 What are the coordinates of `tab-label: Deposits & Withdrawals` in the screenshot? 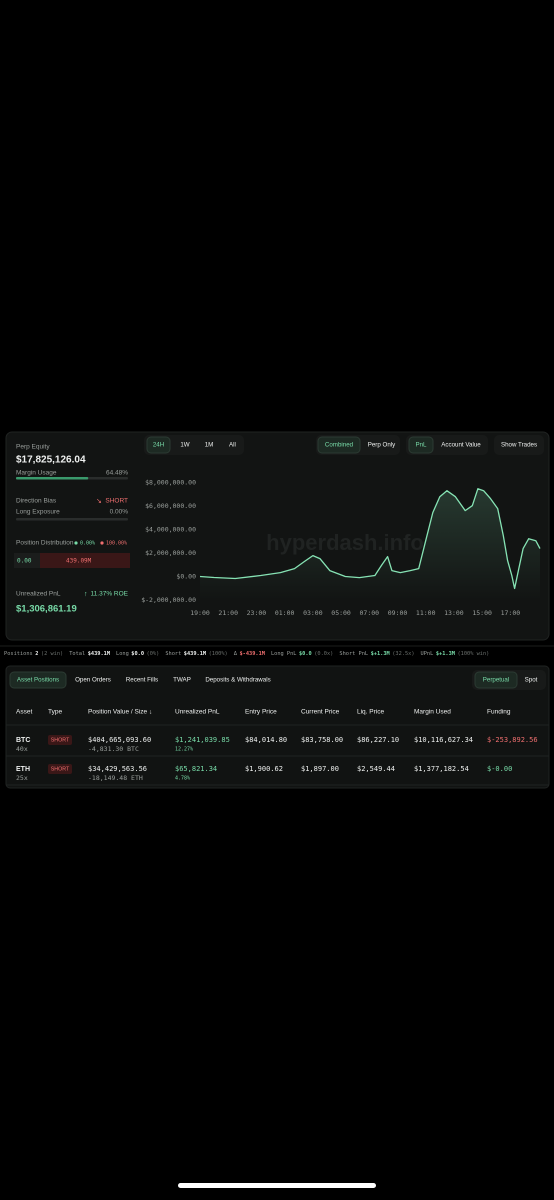 It's located at (237, 680).